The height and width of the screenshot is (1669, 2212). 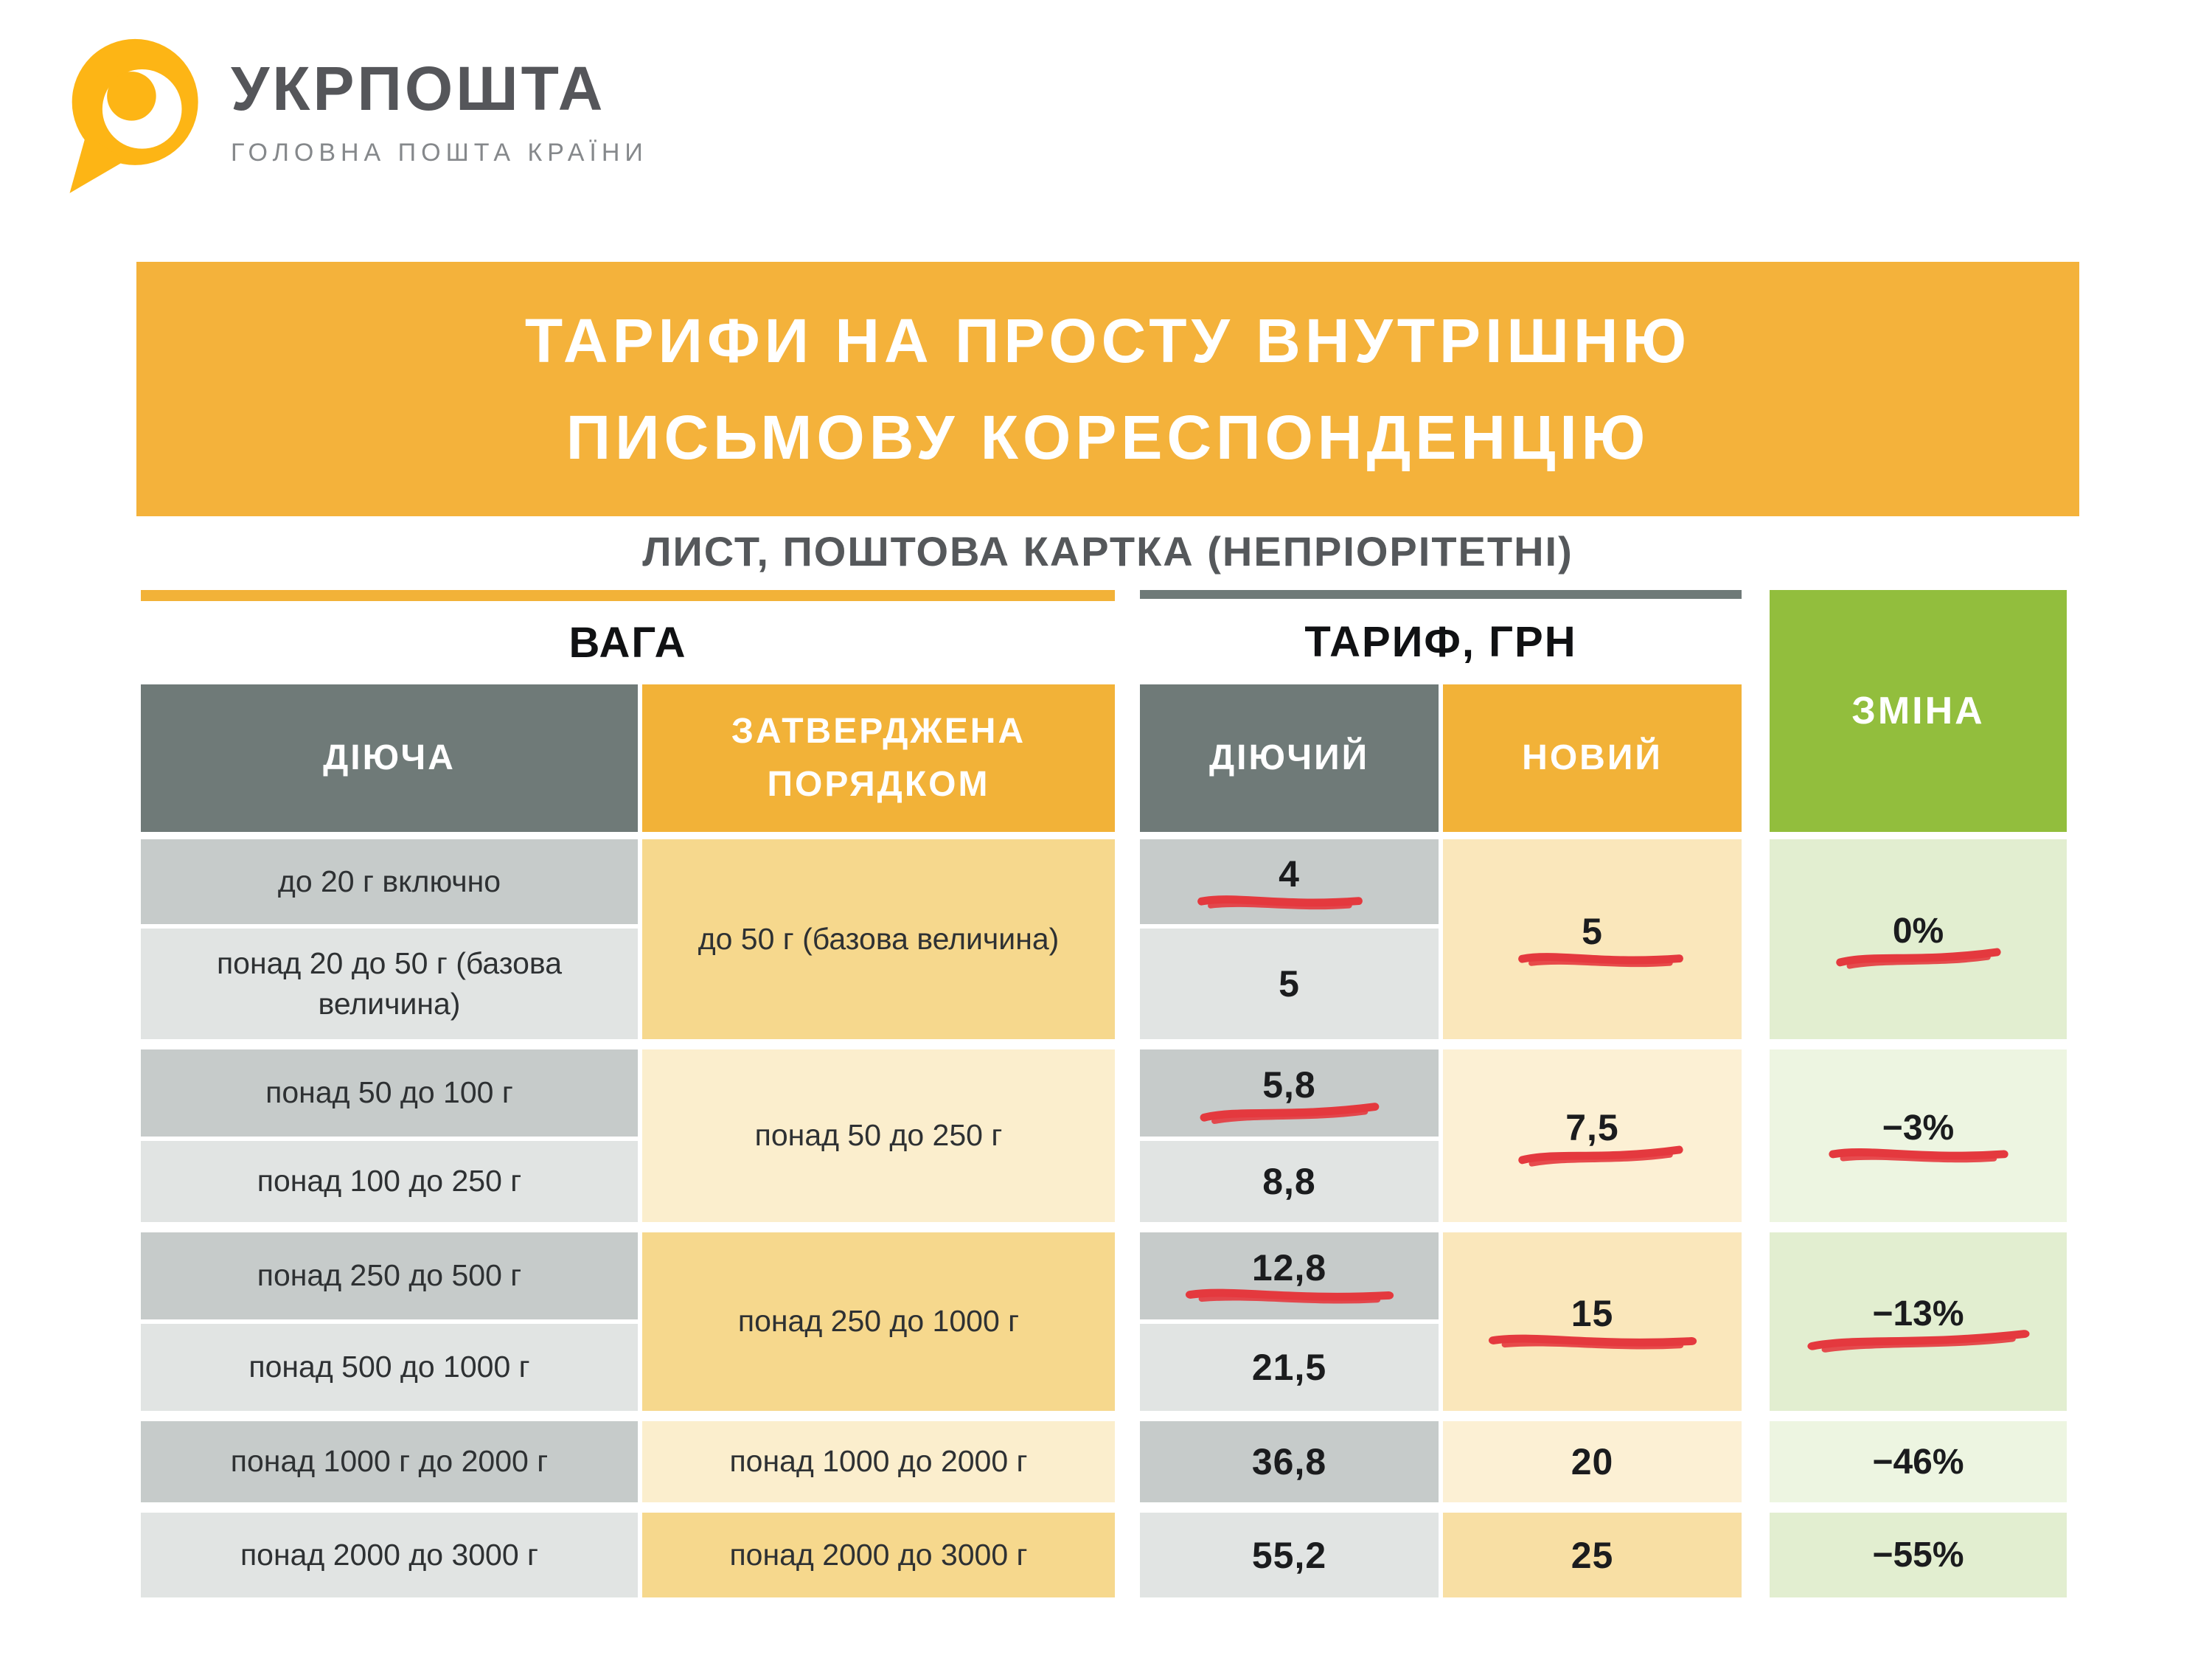 I want to click on column-header-current-weight: ДІЮЧА, so click(x=389, y=758).